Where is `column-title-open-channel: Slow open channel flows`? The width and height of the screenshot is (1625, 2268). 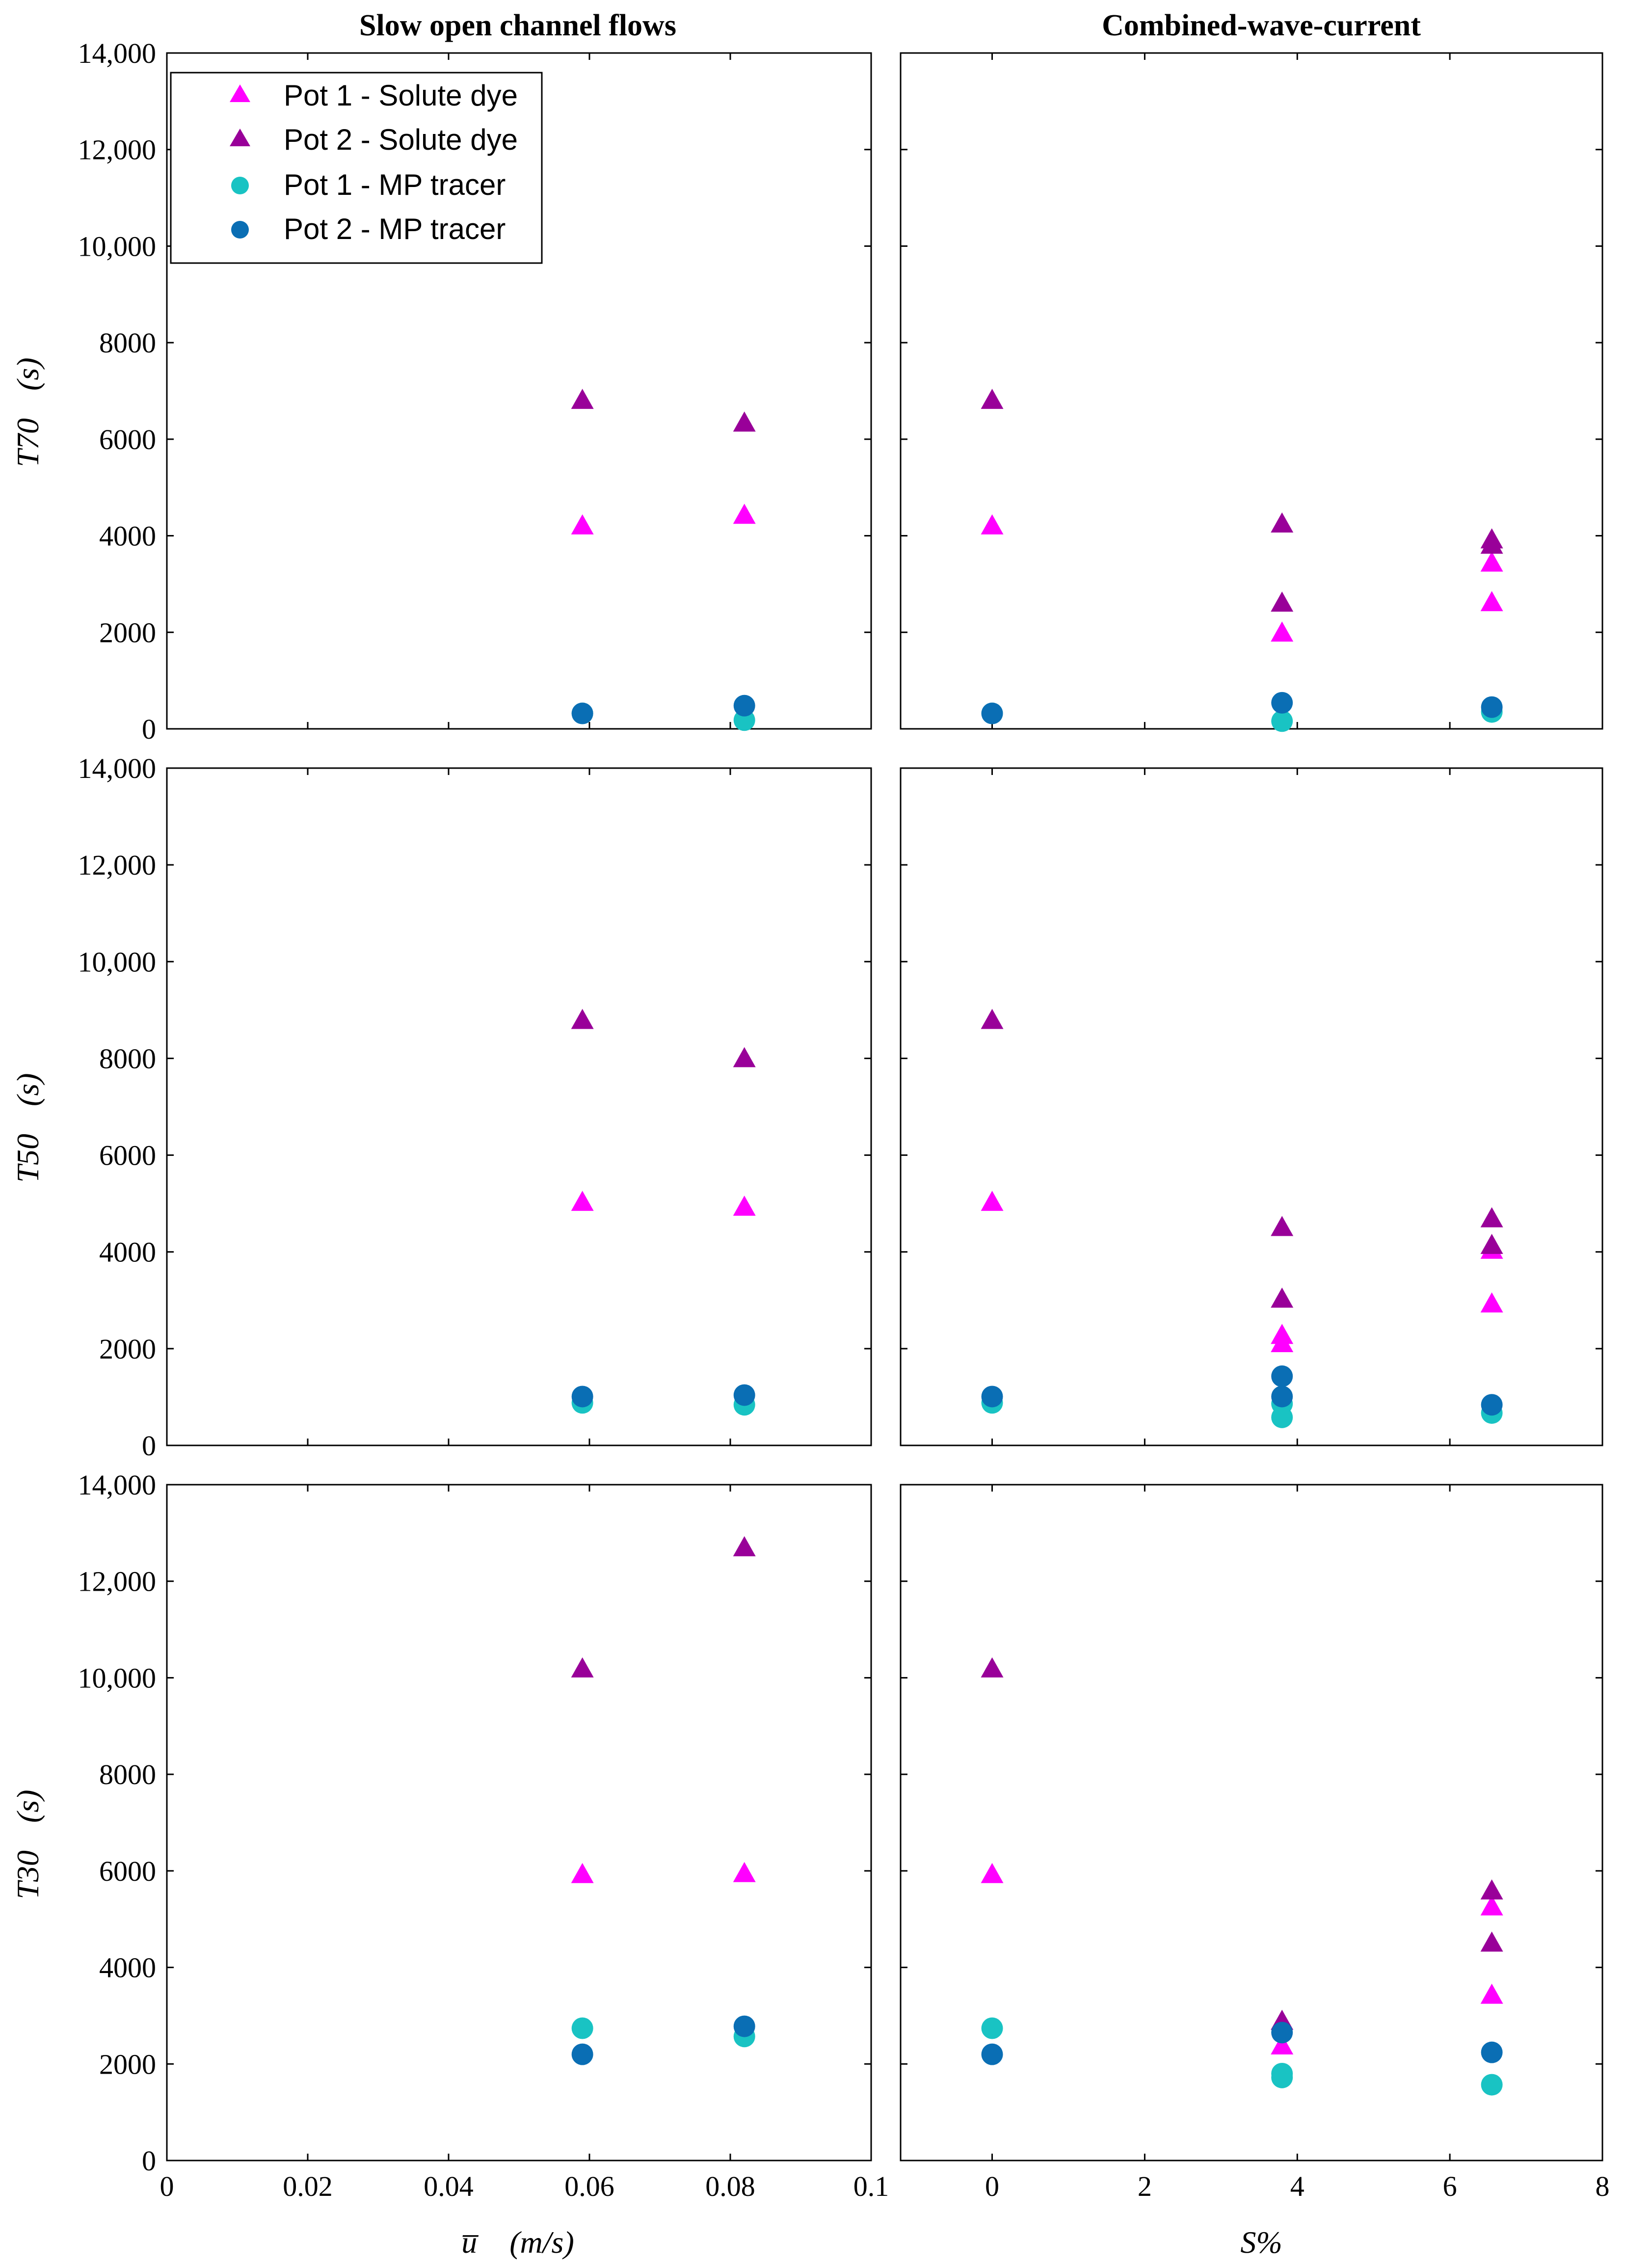 column-title-open-channel: Slow open channel flows is located at coordinates (517, 25).